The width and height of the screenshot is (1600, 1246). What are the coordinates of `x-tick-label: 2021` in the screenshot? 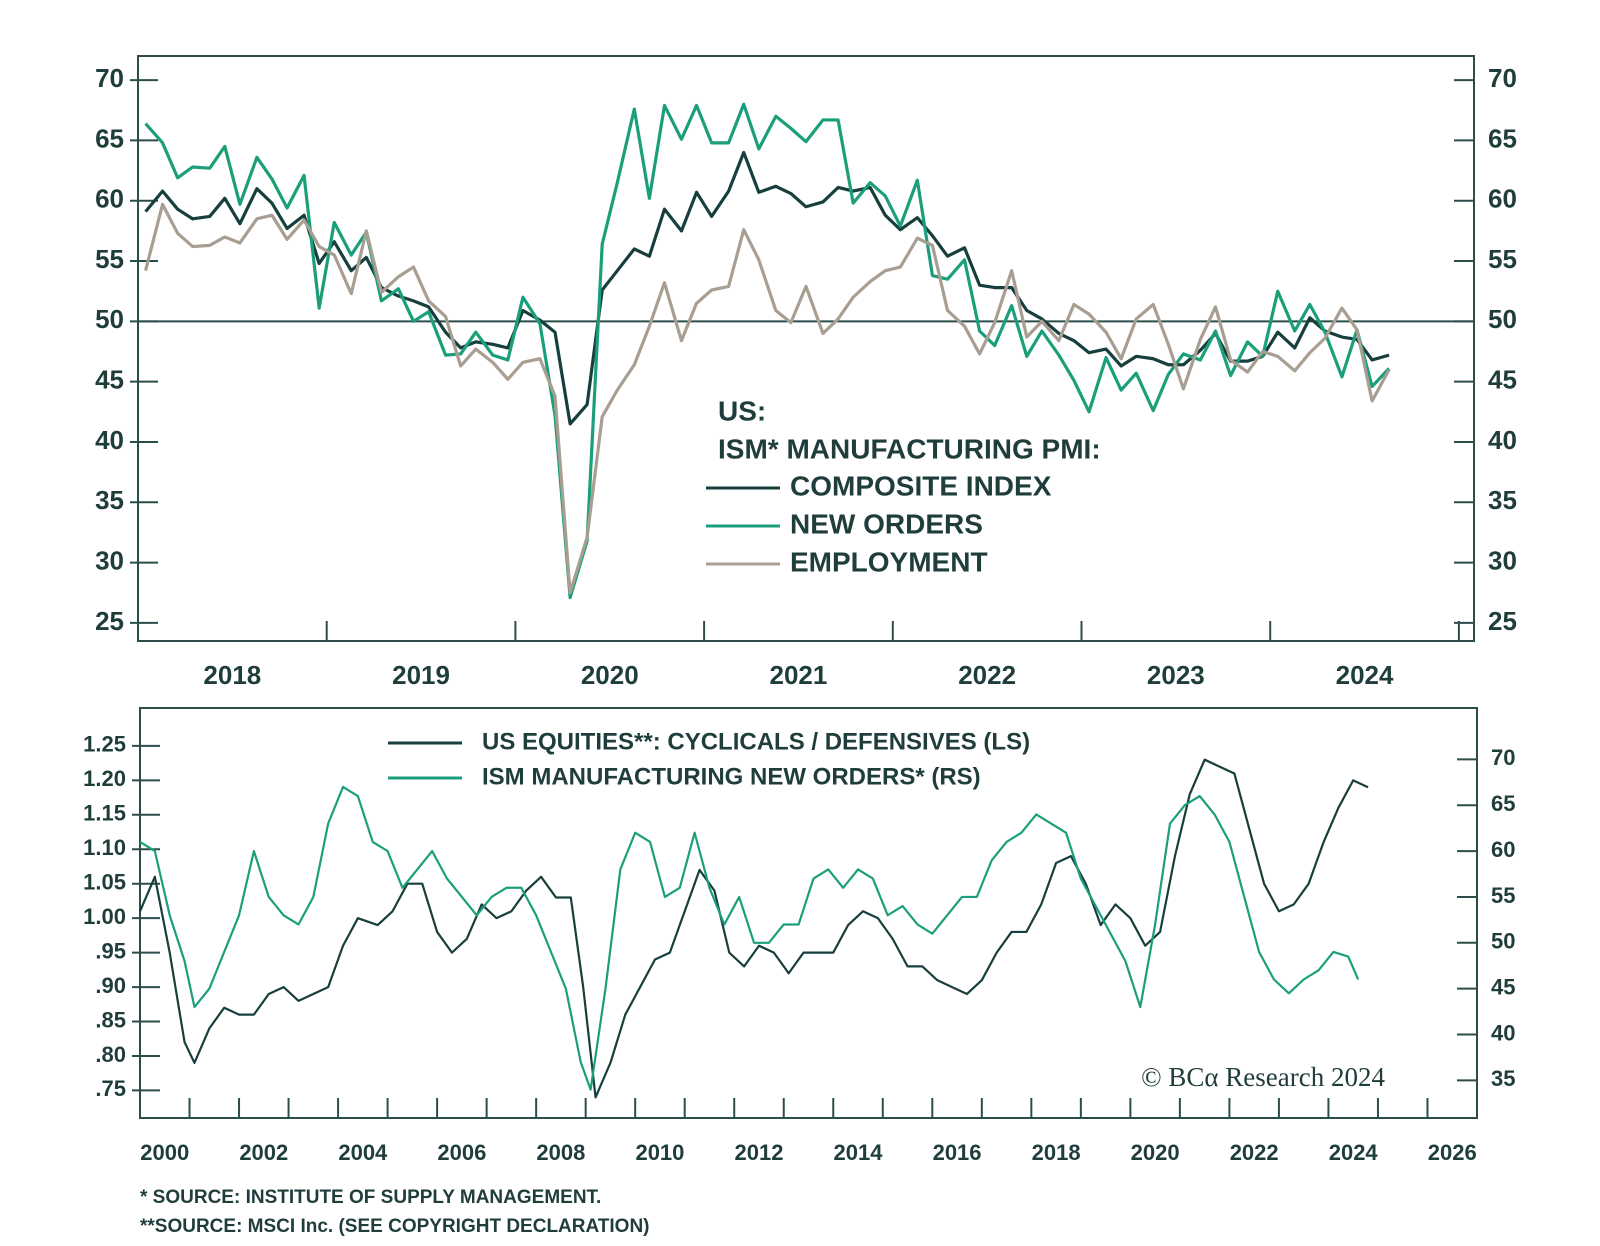 It's located at (799, 675).